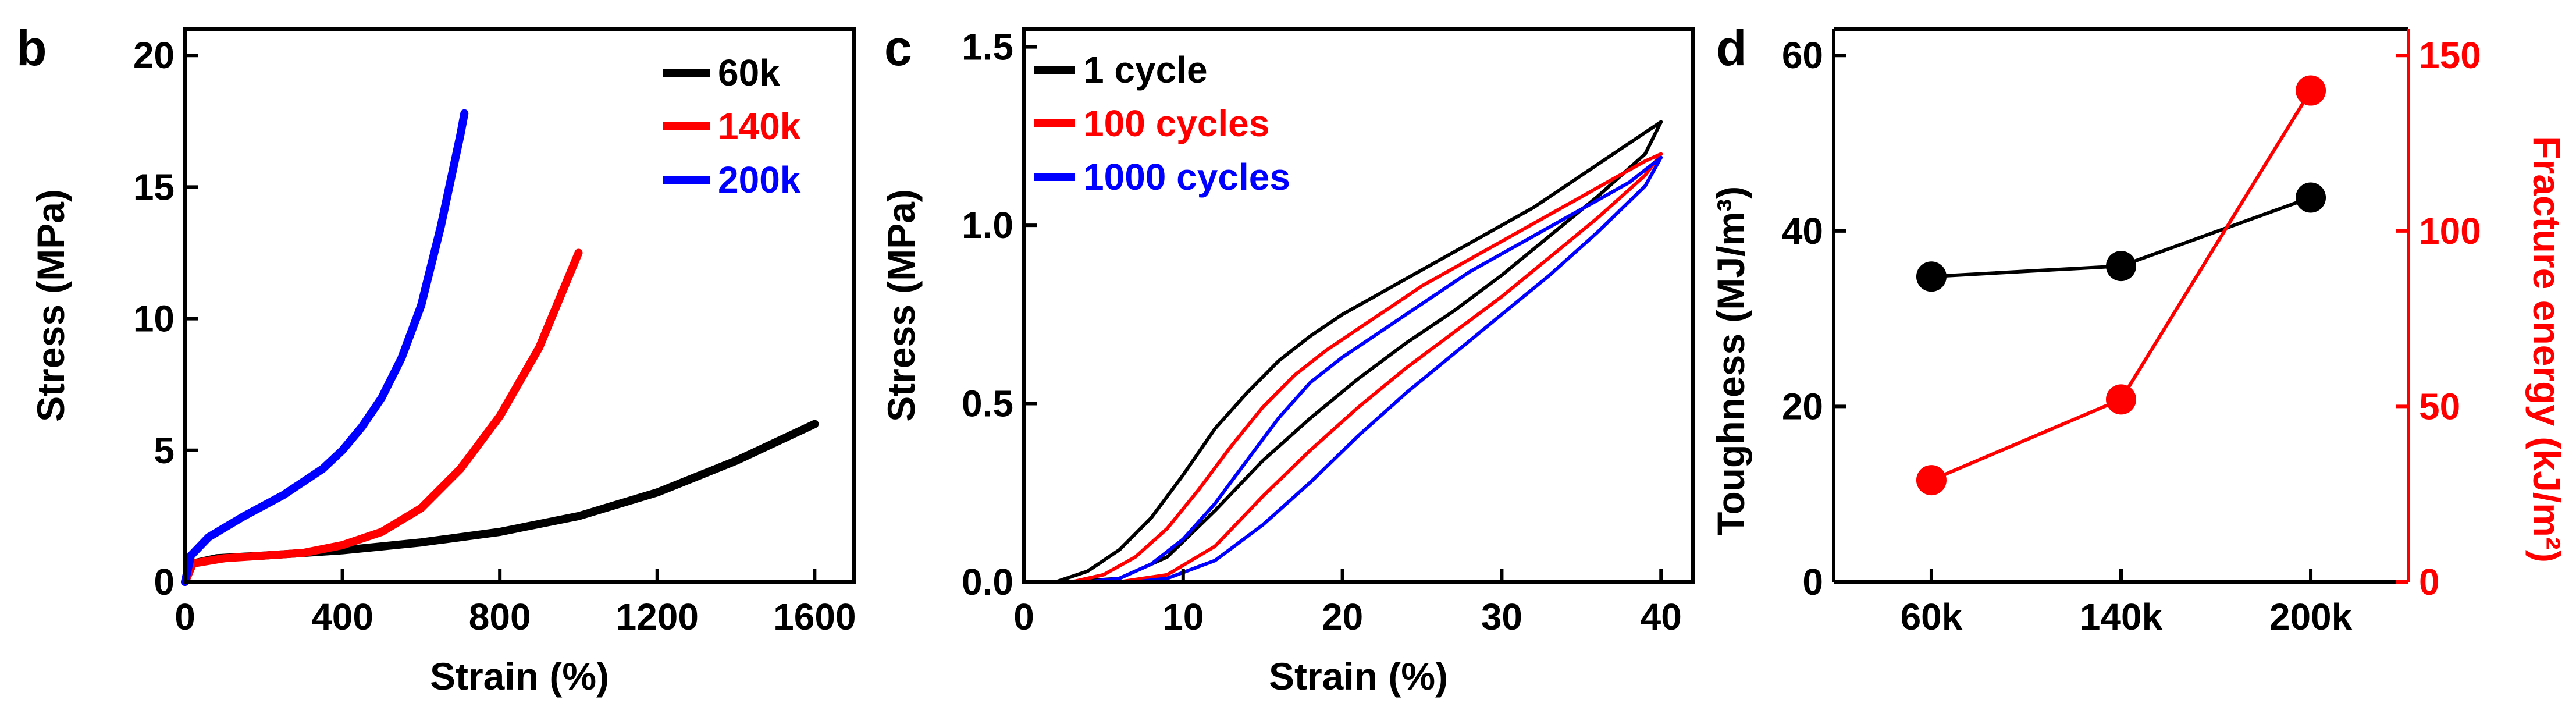 The width and height of the screenshot is (2576, 728). I want to click on y-axis-title-b: Stress (MPa), so click(50, 305).